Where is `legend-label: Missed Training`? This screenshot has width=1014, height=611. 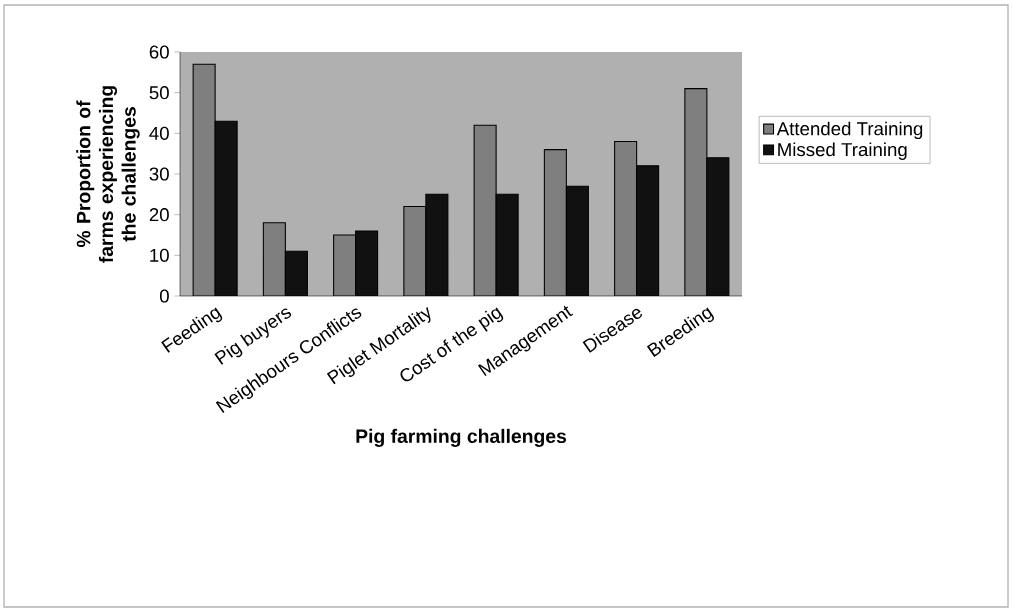
legend-label: Missed Training is located at coordinates (842, 151).